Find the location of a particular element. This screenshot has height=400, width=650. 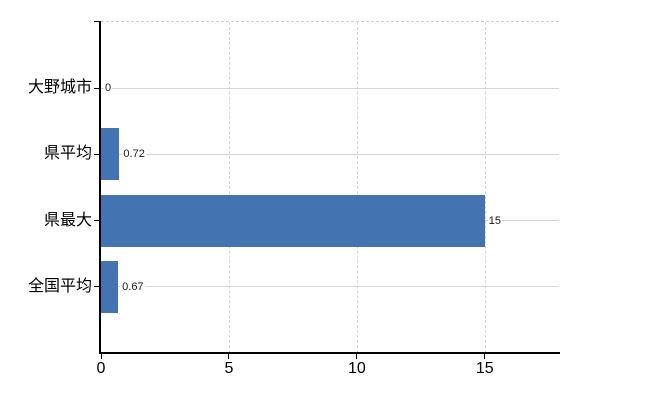

bar-value-label: 0.67 is located at coordinates (133, 286).